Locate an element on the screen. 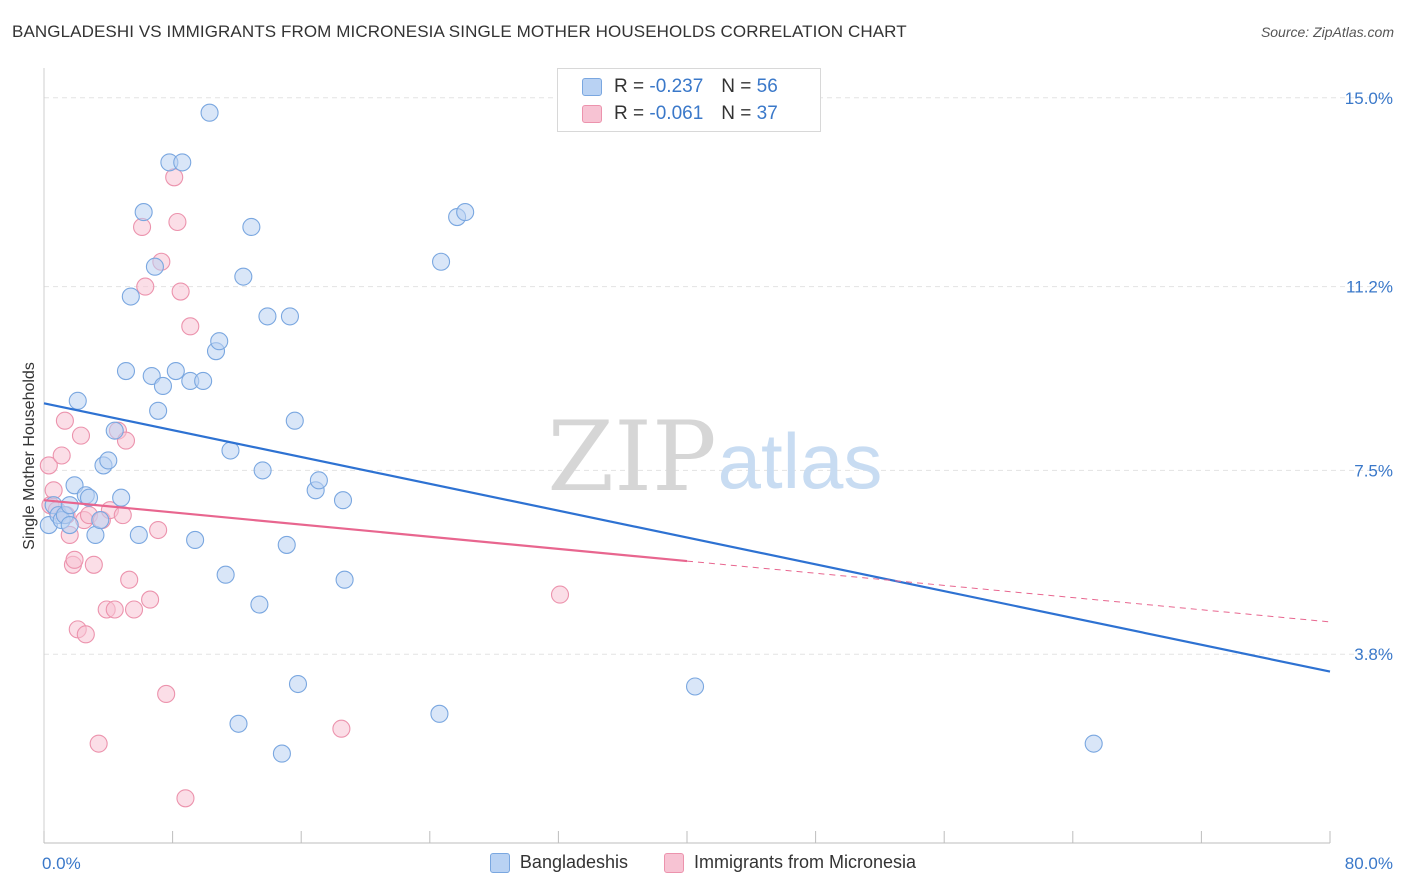 The width and height of the screenshot is (1406, 892). legend-label: Immigrants from Micronesia is located at coordinates (805, 862).